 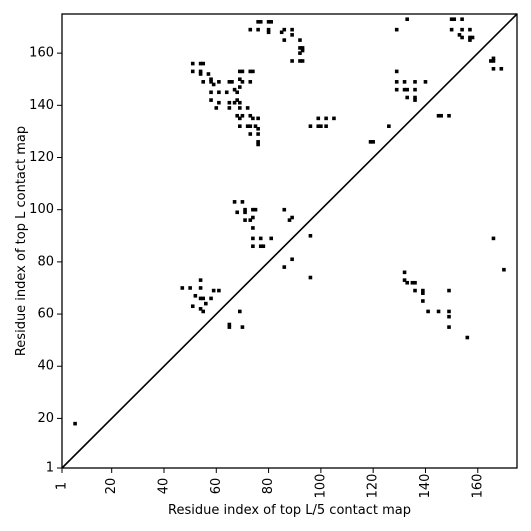 I want to click on y-tick-label: 1, so click(x=50, y=468).